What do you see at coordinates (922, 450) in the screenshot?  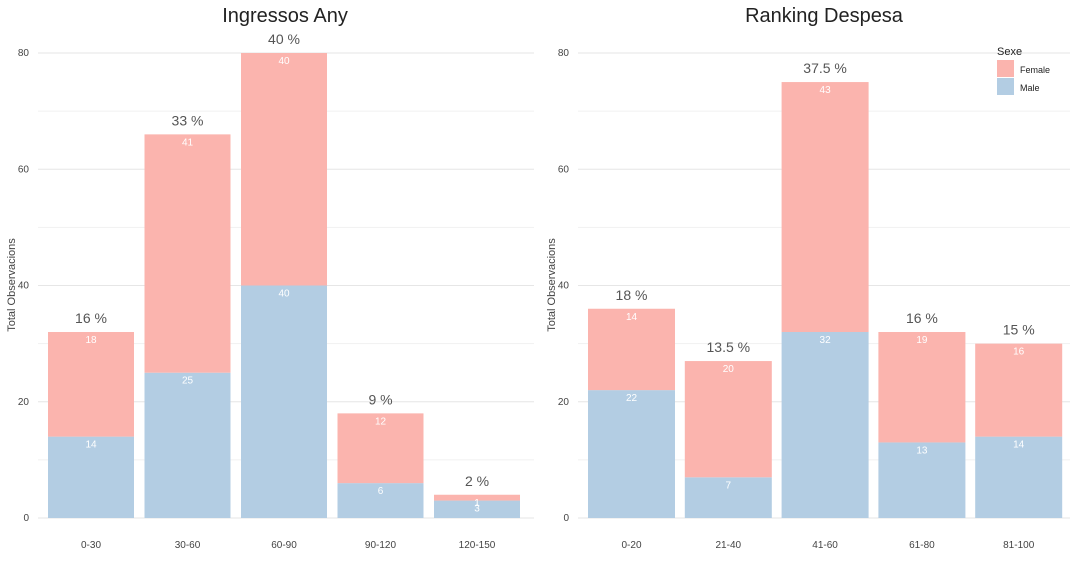 I see `bar-value-label-male: 13` at bounding box center [922, 450].